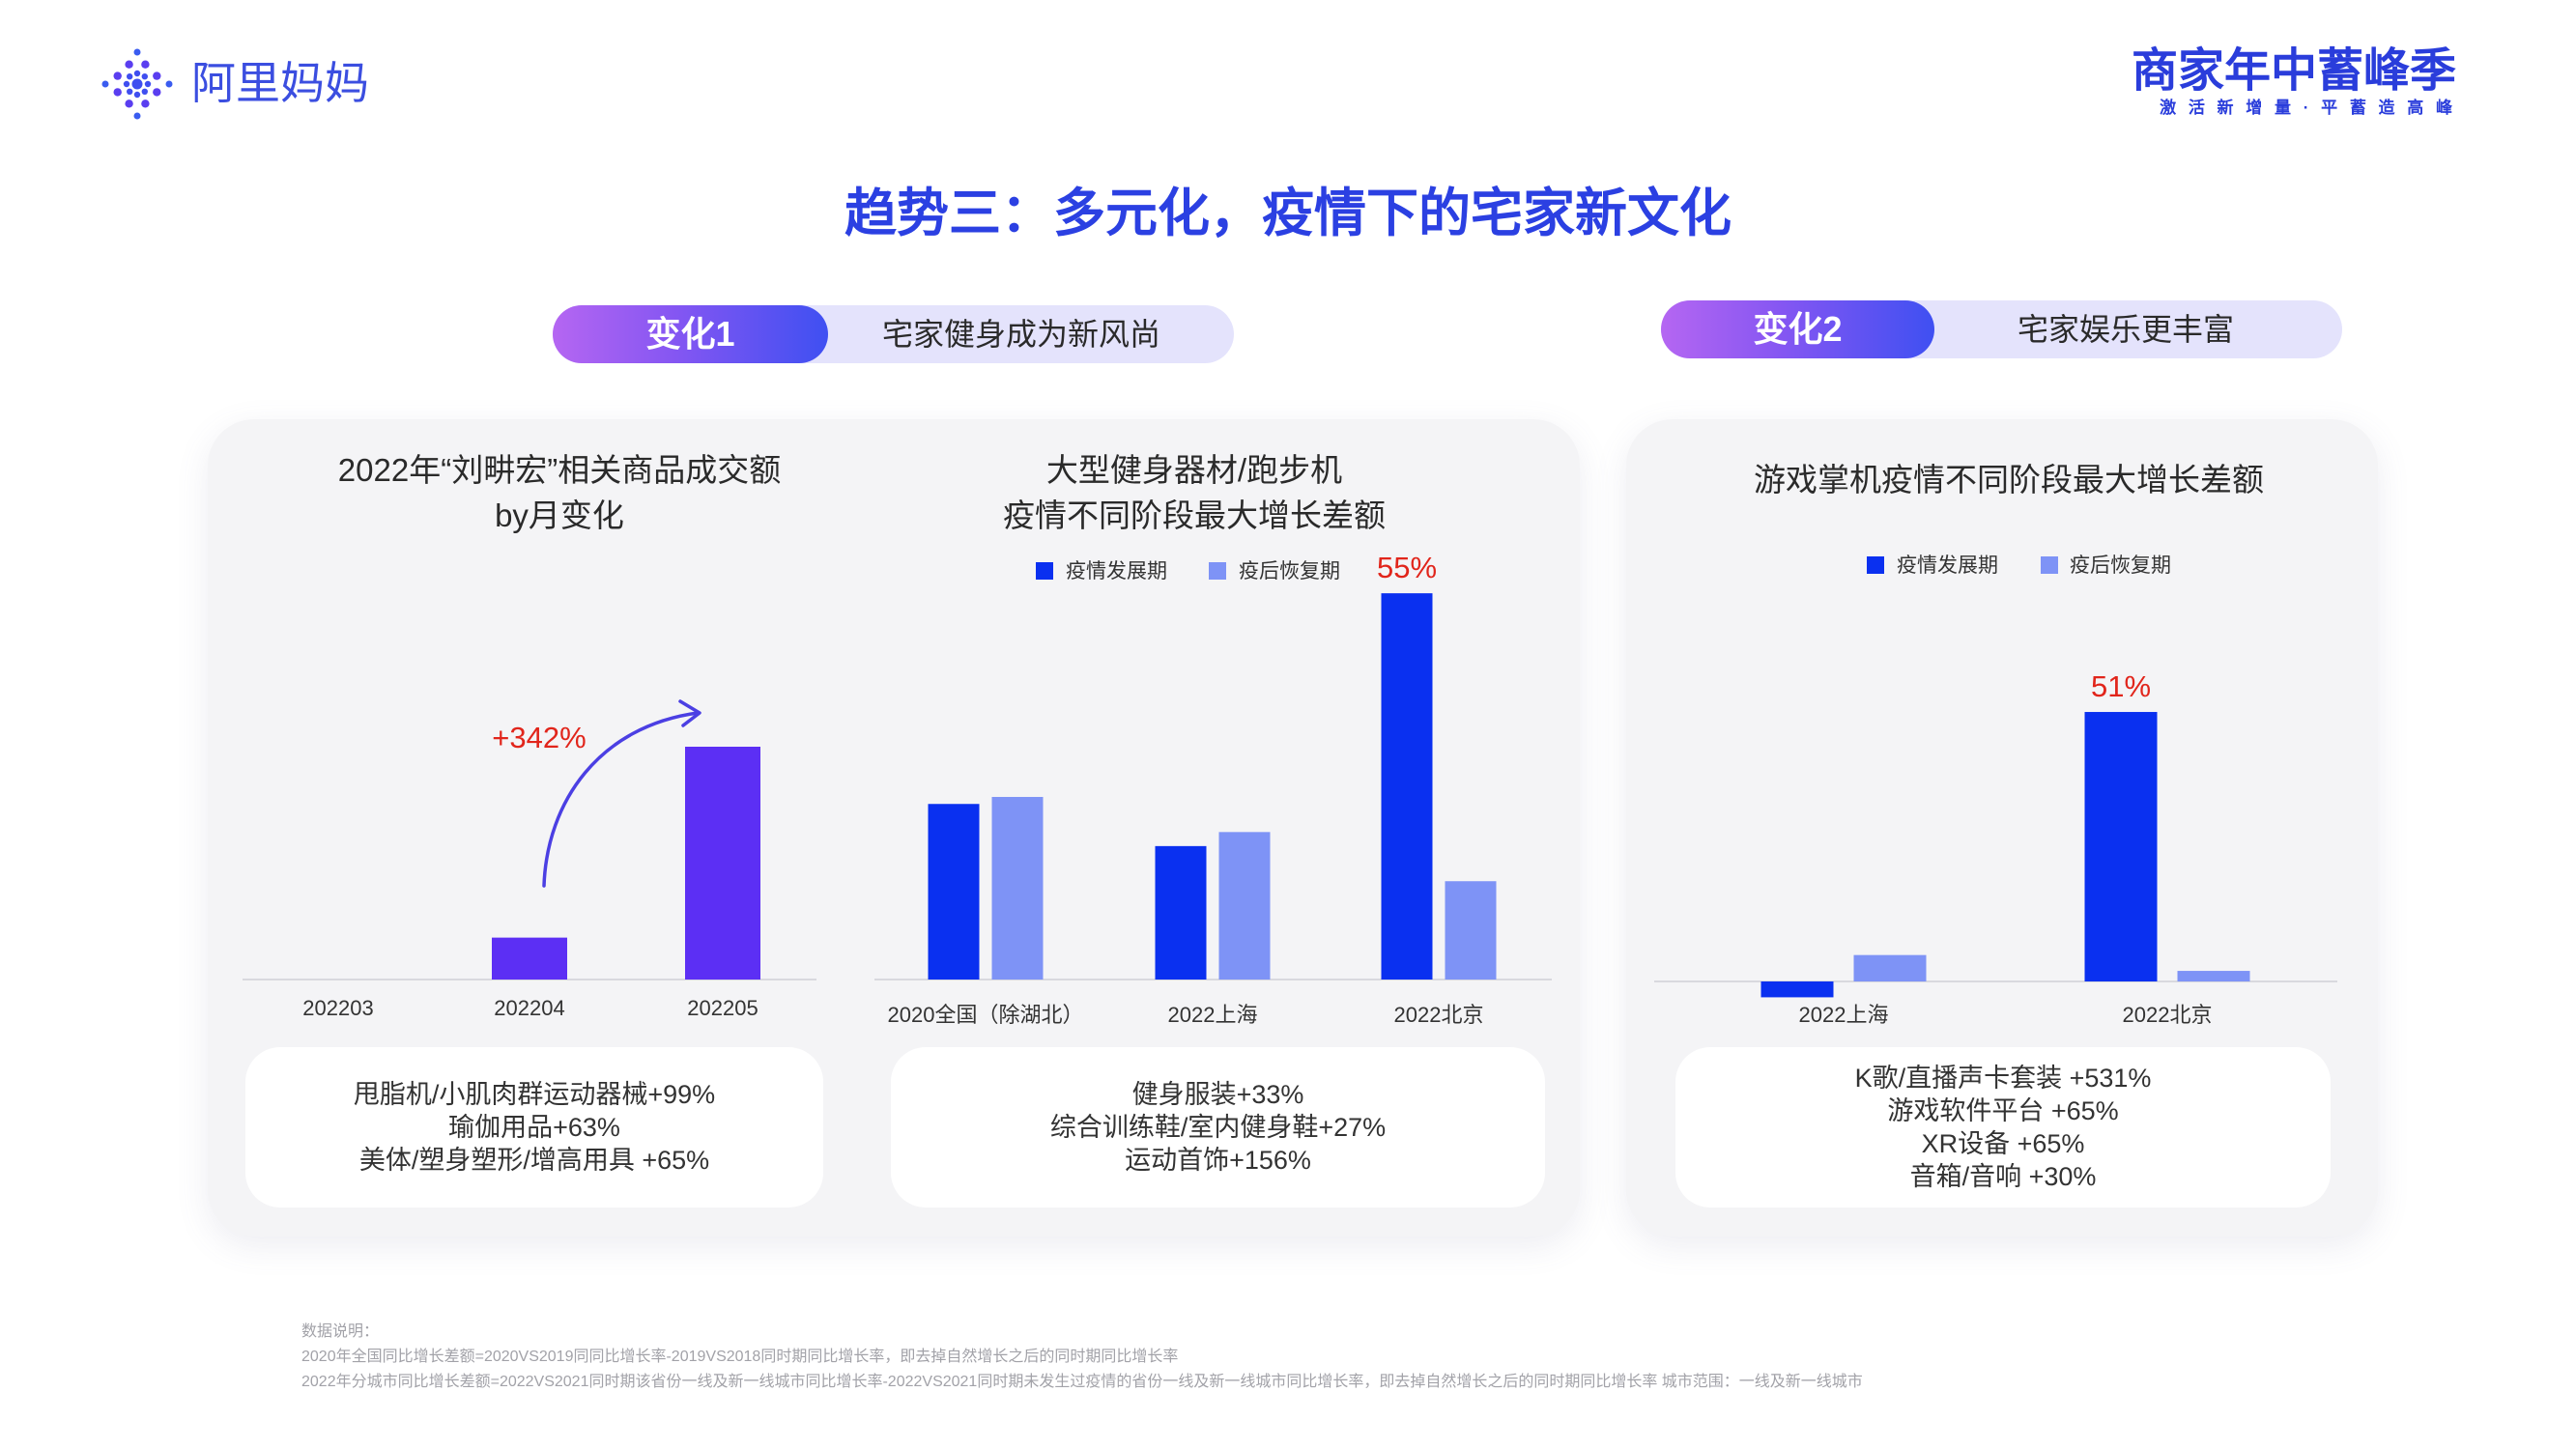 The height and width of the screenshot is (1449, 2576). What do you see at coordinates (2120, 565) in the screenshot?
I see `chart3-legend-label-2: 疫后恢复期` at bounding box center [2120, 565].